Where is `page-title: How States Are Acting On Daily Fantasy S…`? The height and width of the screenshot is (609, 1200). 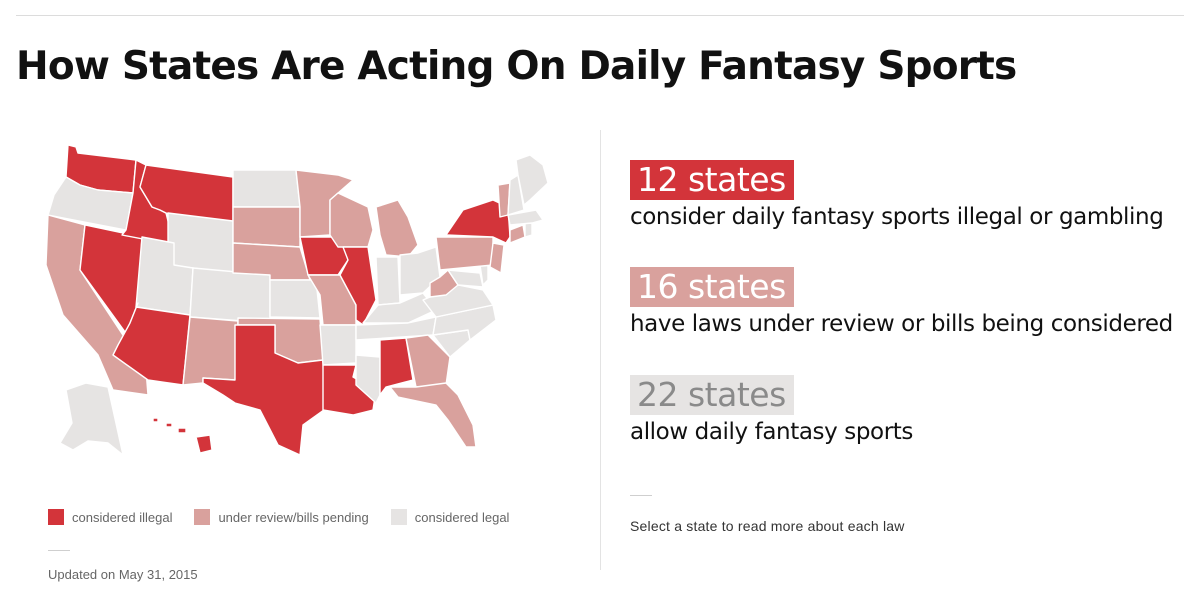
page-title: How States Are Acting On Daily Fantasy S… is located at coordinates (516, 66).